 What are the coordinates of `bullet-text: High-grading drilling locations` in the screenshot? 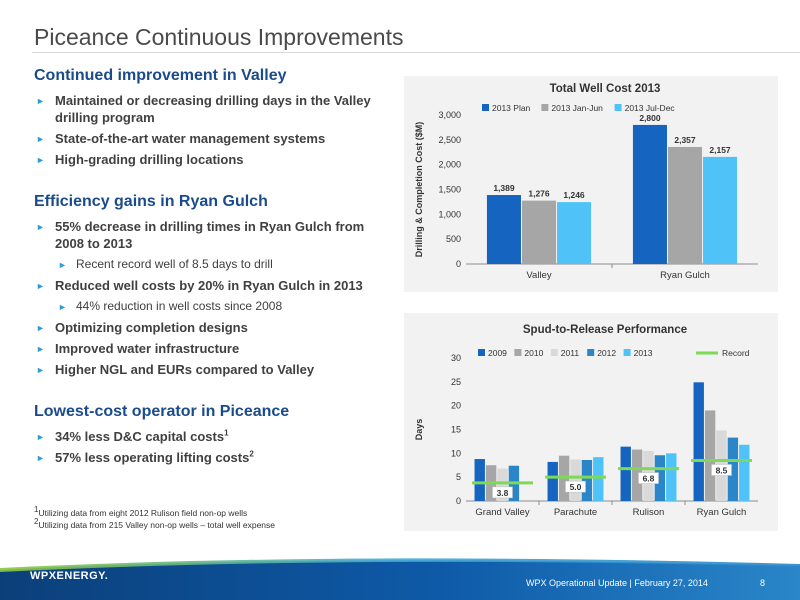 It's located at (149, 159).